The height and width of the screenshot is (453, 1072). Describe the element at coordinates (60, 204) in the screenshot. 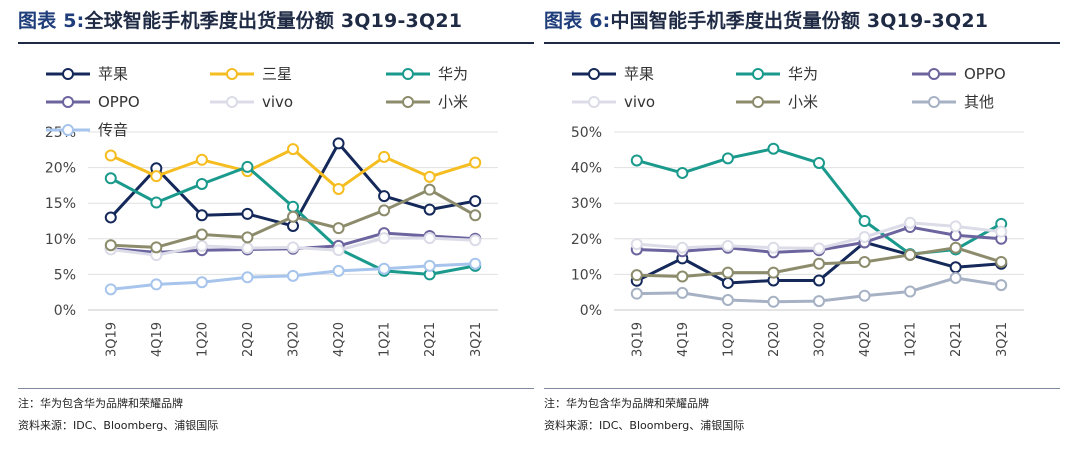

I see `y-tick-label: 15%` at that location.